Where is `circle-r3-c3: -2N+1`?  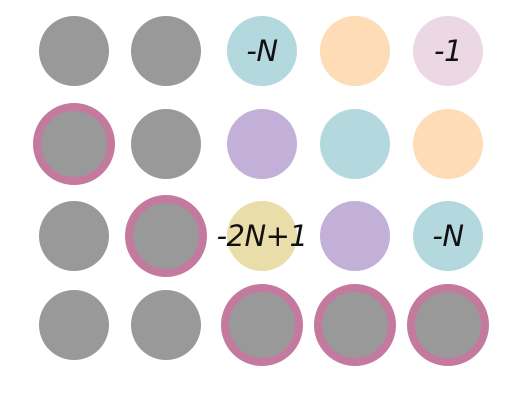
circle-r3-c3: -2N+1 is located at coordinates (262, 236).